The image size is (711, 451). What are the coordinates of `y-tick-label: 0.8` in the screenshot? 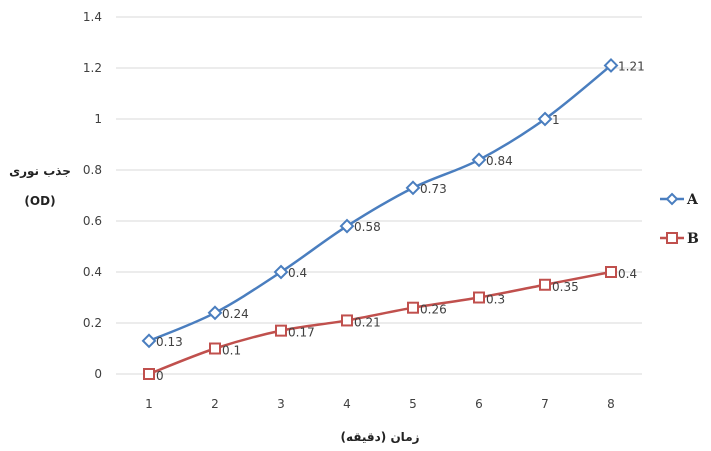 It's located at (92, 170).